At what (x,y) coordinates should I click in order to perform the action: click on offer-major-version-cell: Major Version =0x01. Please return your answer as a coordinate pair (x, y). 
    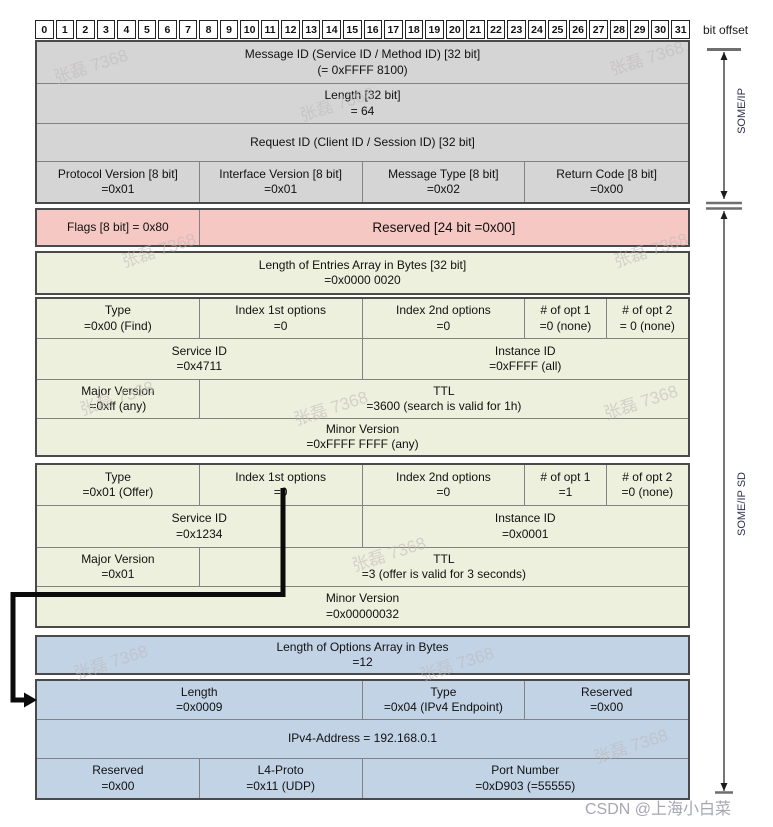
    Looking at the image, I should click on (118, 567).